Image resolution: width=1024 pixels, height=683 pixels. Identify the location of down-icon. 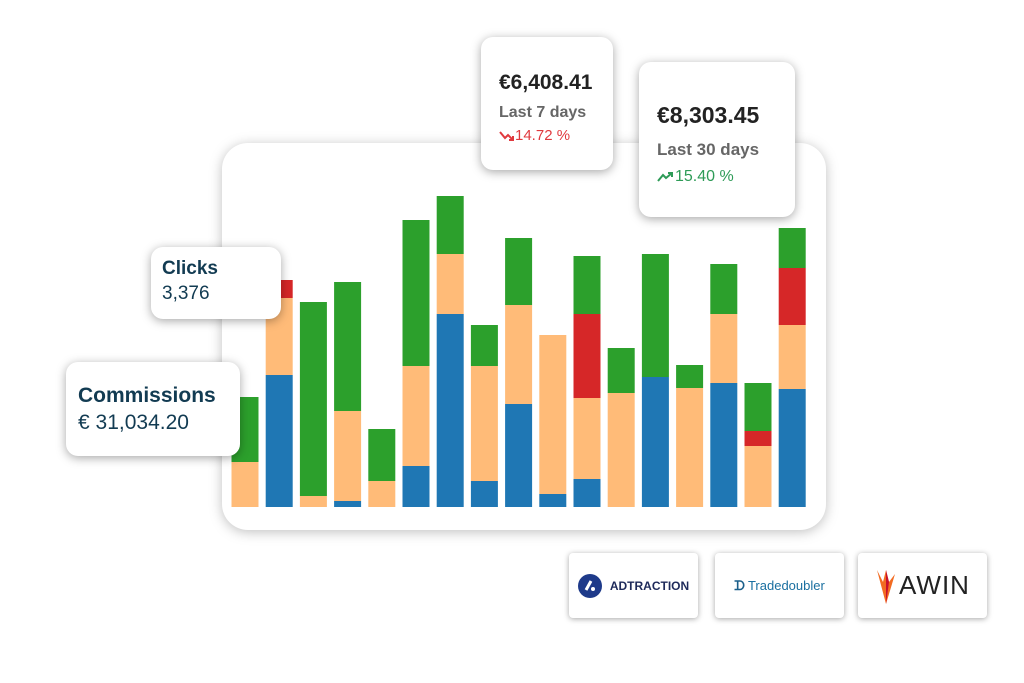
(506, 135).